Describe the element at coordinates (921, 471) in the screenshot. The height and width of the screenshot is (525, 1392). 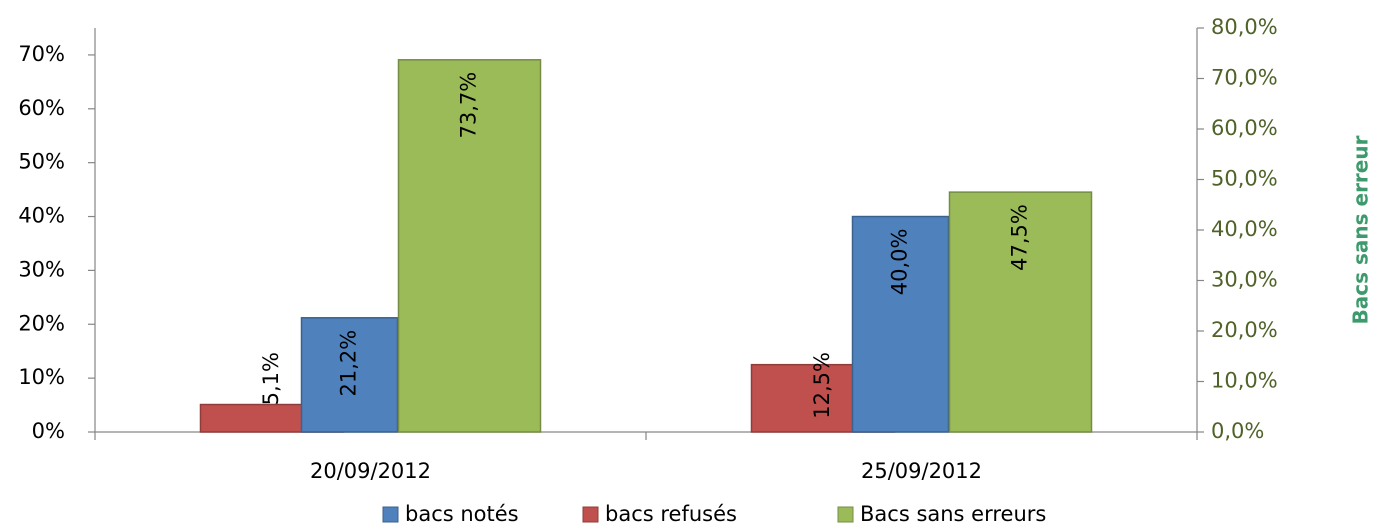
I see `x-tick-label: 25/09/2012` at that location.